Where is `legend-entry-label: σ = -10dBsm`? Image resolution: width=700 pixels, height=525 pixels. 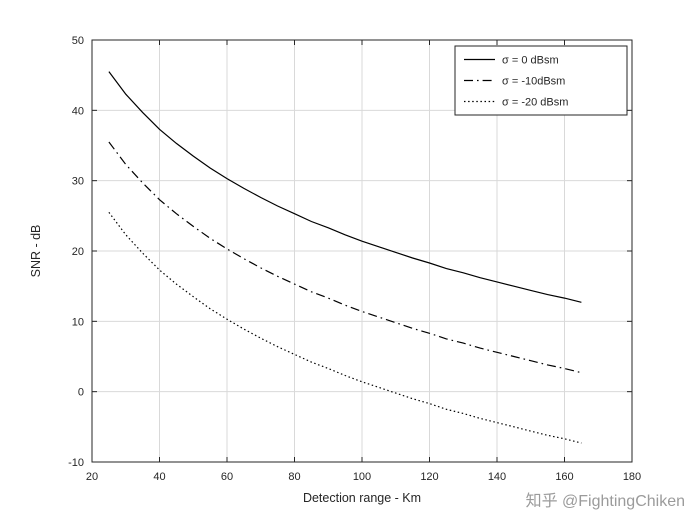
legend-entry-label: σ = -10dBsm is located at coordinates (533, 82).